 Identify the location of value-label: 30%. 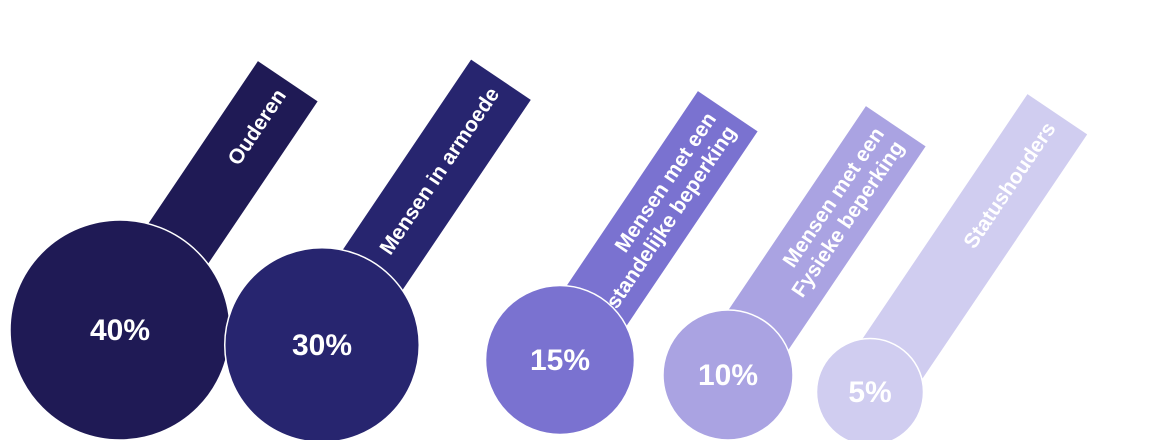
(322, 345).